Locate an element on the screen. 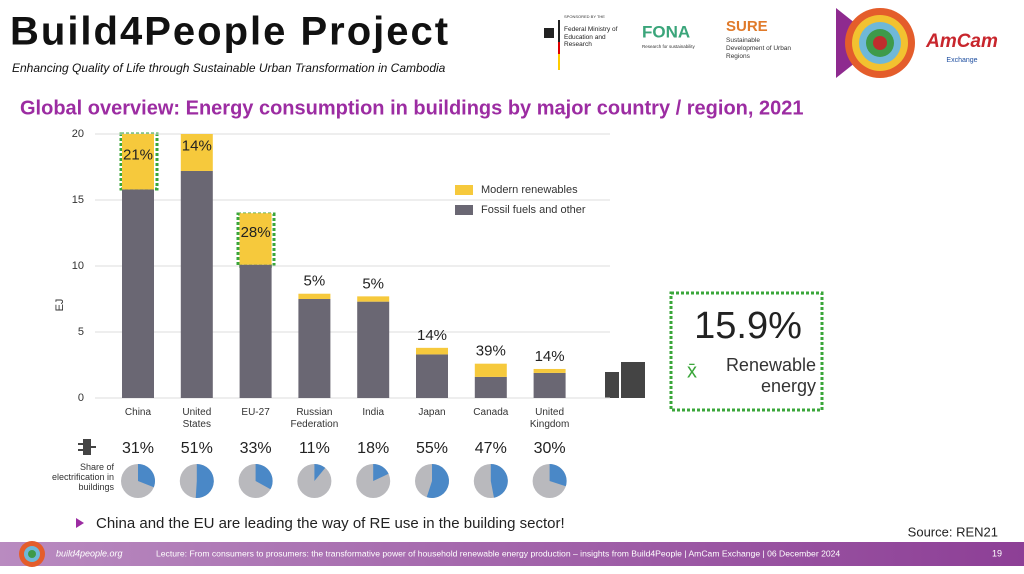  sponsor-caption: SPONSORED BY THE is located at coordinates (584, 16).